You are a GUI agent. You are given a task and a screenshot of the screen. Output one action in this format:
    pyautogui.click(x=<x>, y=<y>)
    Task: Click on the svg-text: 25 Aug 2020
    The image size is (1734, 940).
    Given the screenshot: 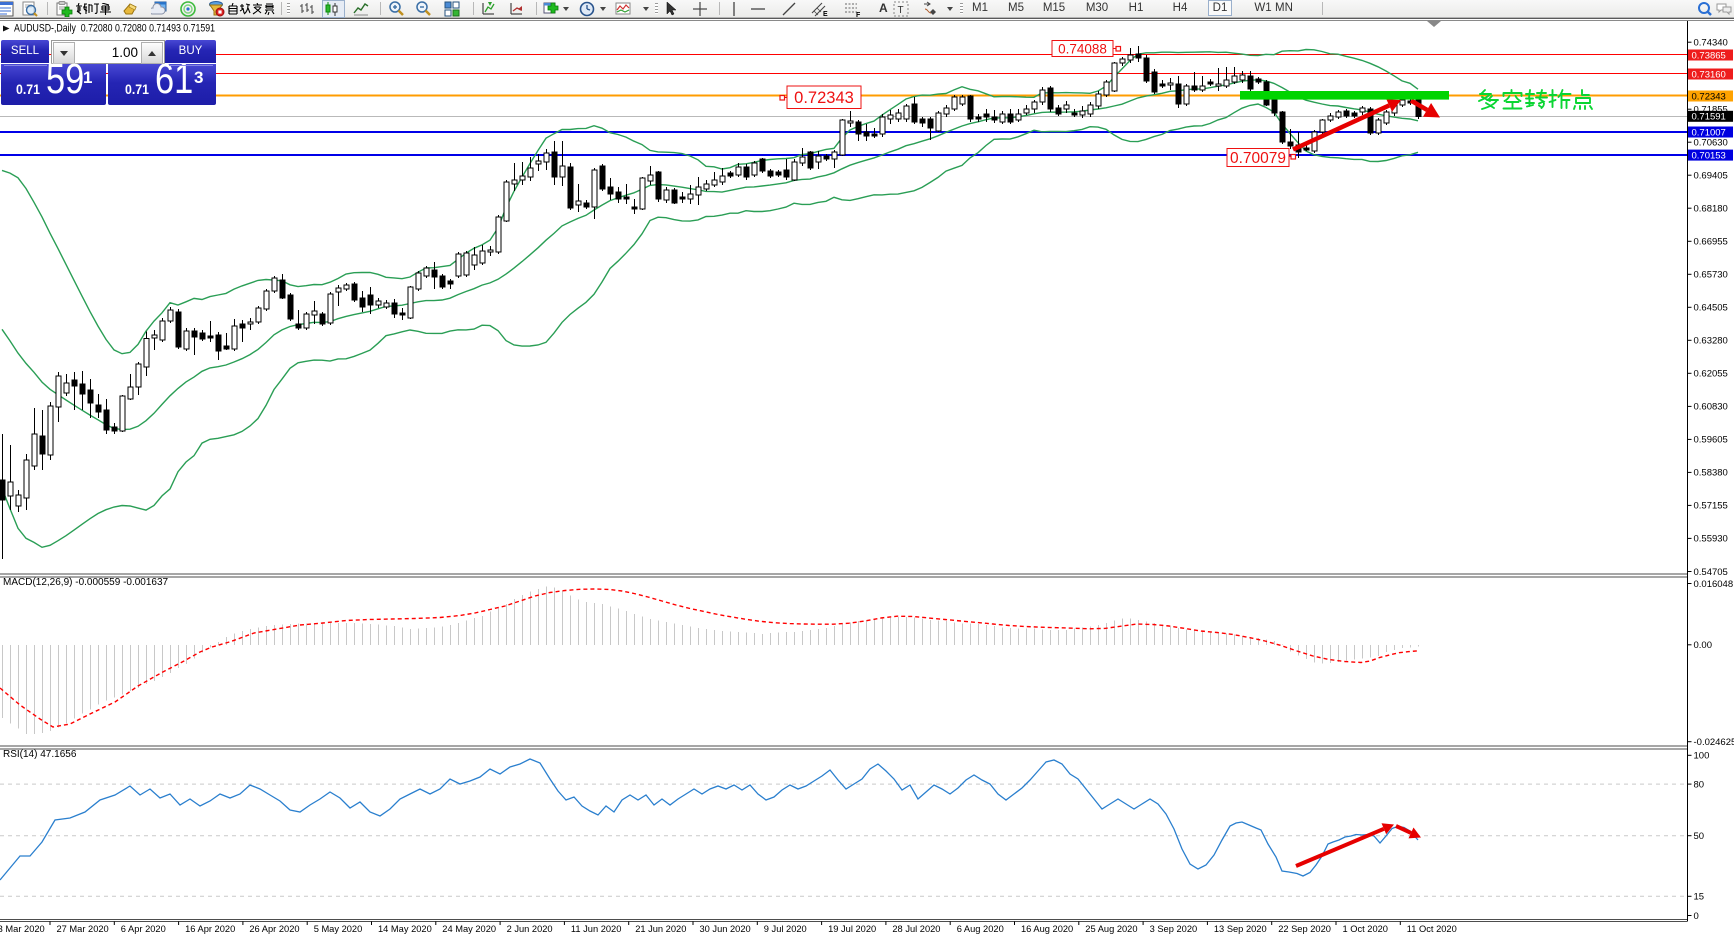 What is the action you would take?
    pyautogui.click(x=1111, y=929)
    